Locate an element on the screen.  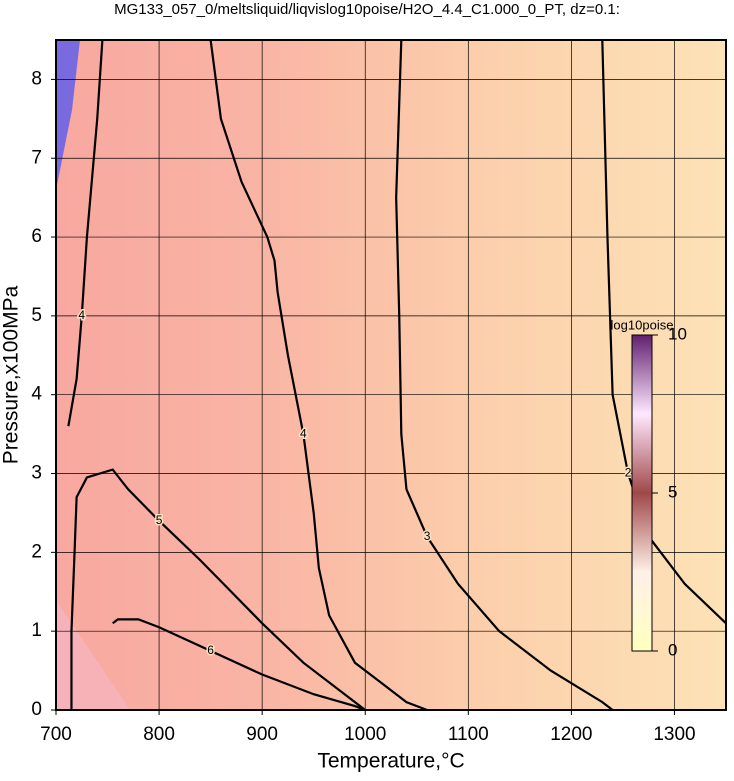
low-region is located at coordinates (93, 655).